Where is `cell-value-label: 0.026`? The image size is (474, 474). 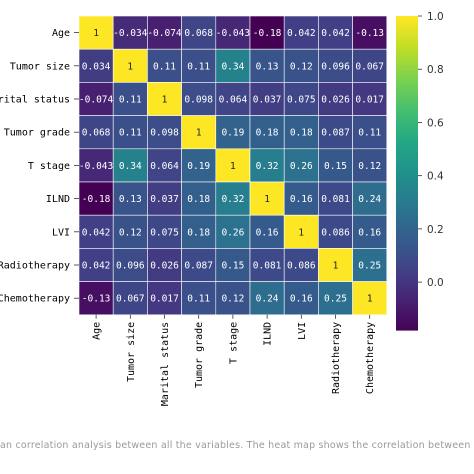
cell-value-label: 0.026 is located at coordinates (164, 266).